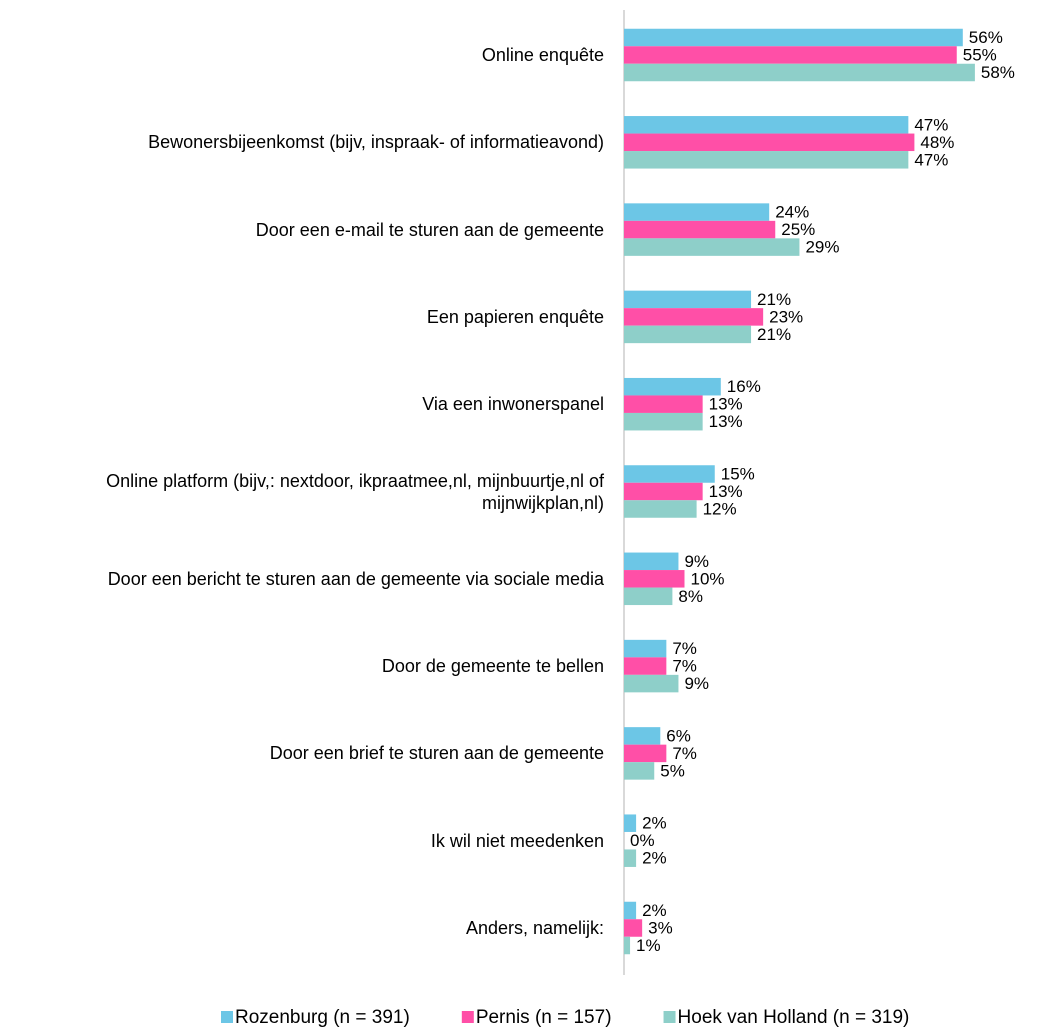 The height and width of the screenshot is (1030, 1044). What do you see at coordinates (986, 37) in the screenshot?
I see `value-label: 56%` at bounding box center [986, 37].